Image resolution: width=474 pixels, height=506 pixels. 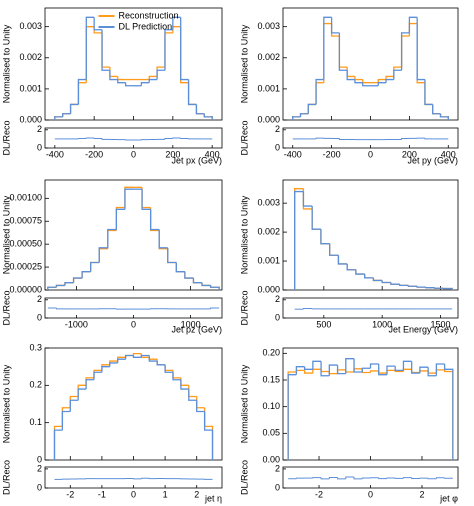 I want to click on x-tick-label: 1000, so click(x=382, y=324).